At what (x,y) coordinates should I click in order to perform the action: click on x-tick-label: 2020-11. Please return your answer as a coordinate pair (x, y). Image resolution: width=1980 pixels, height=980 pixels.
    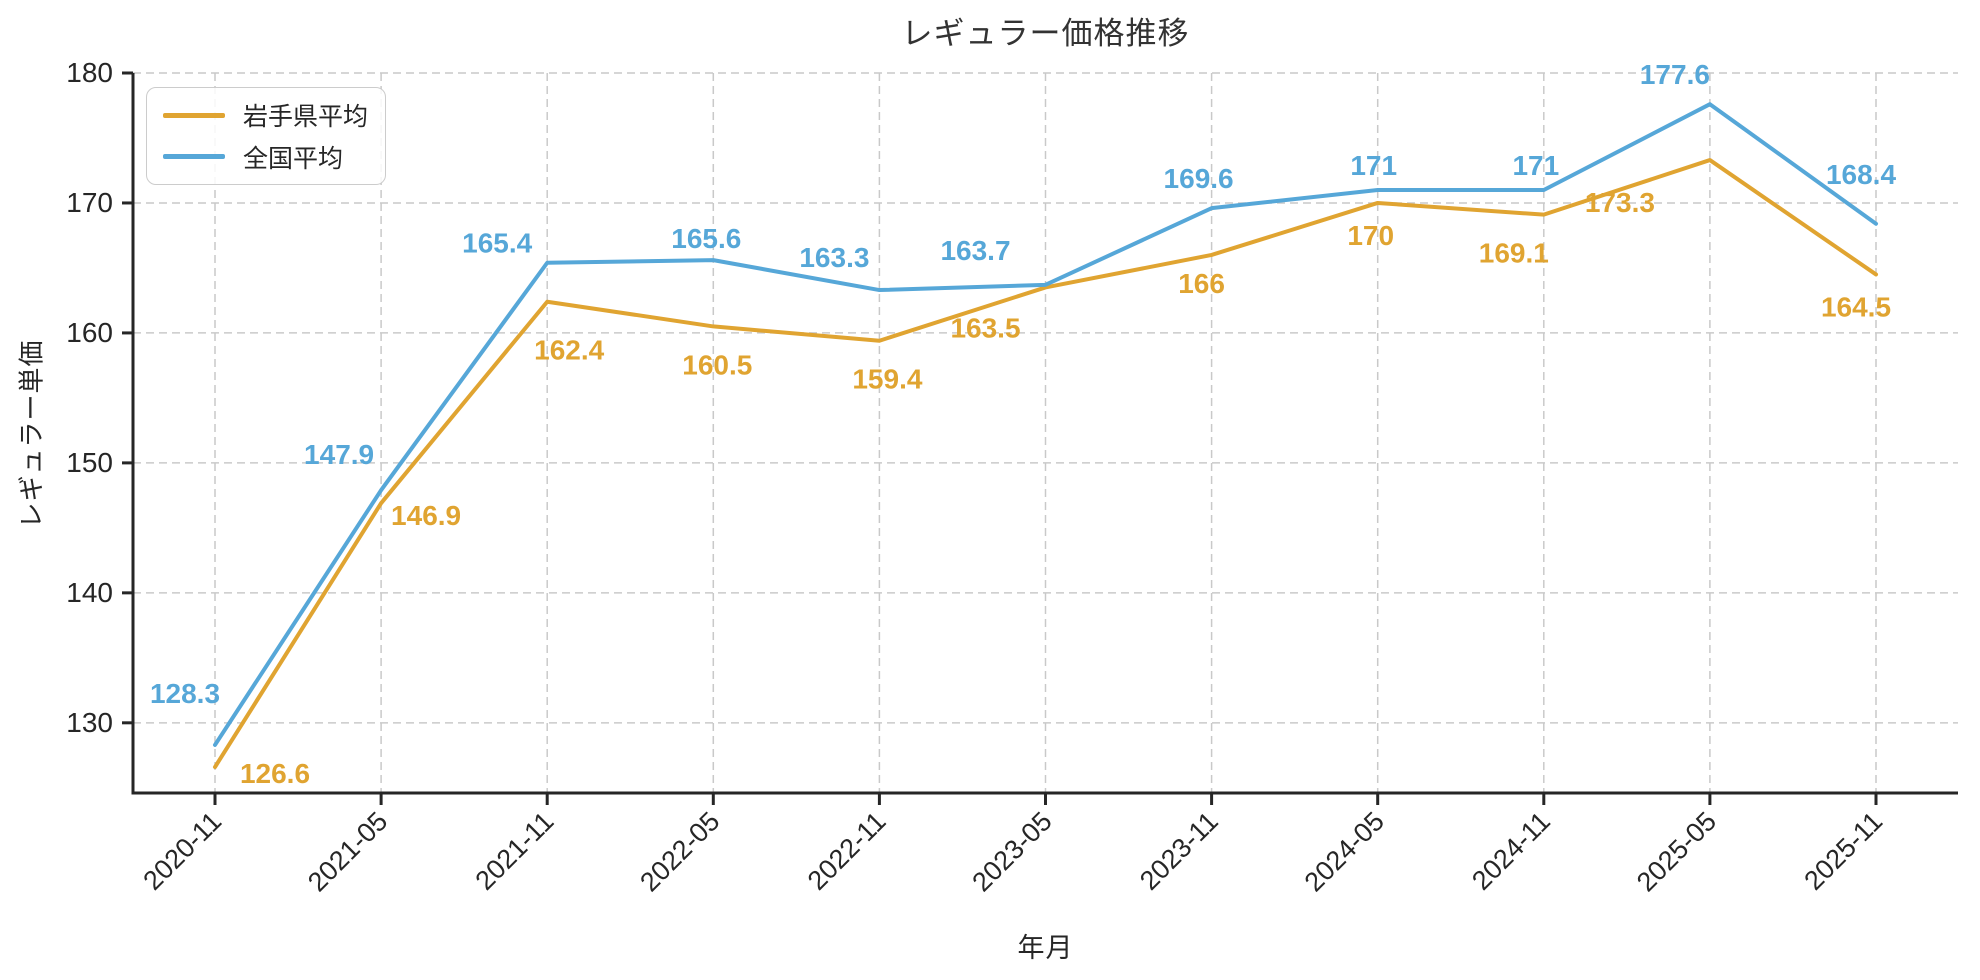
    Looking at the image, I should click on (182, 851).